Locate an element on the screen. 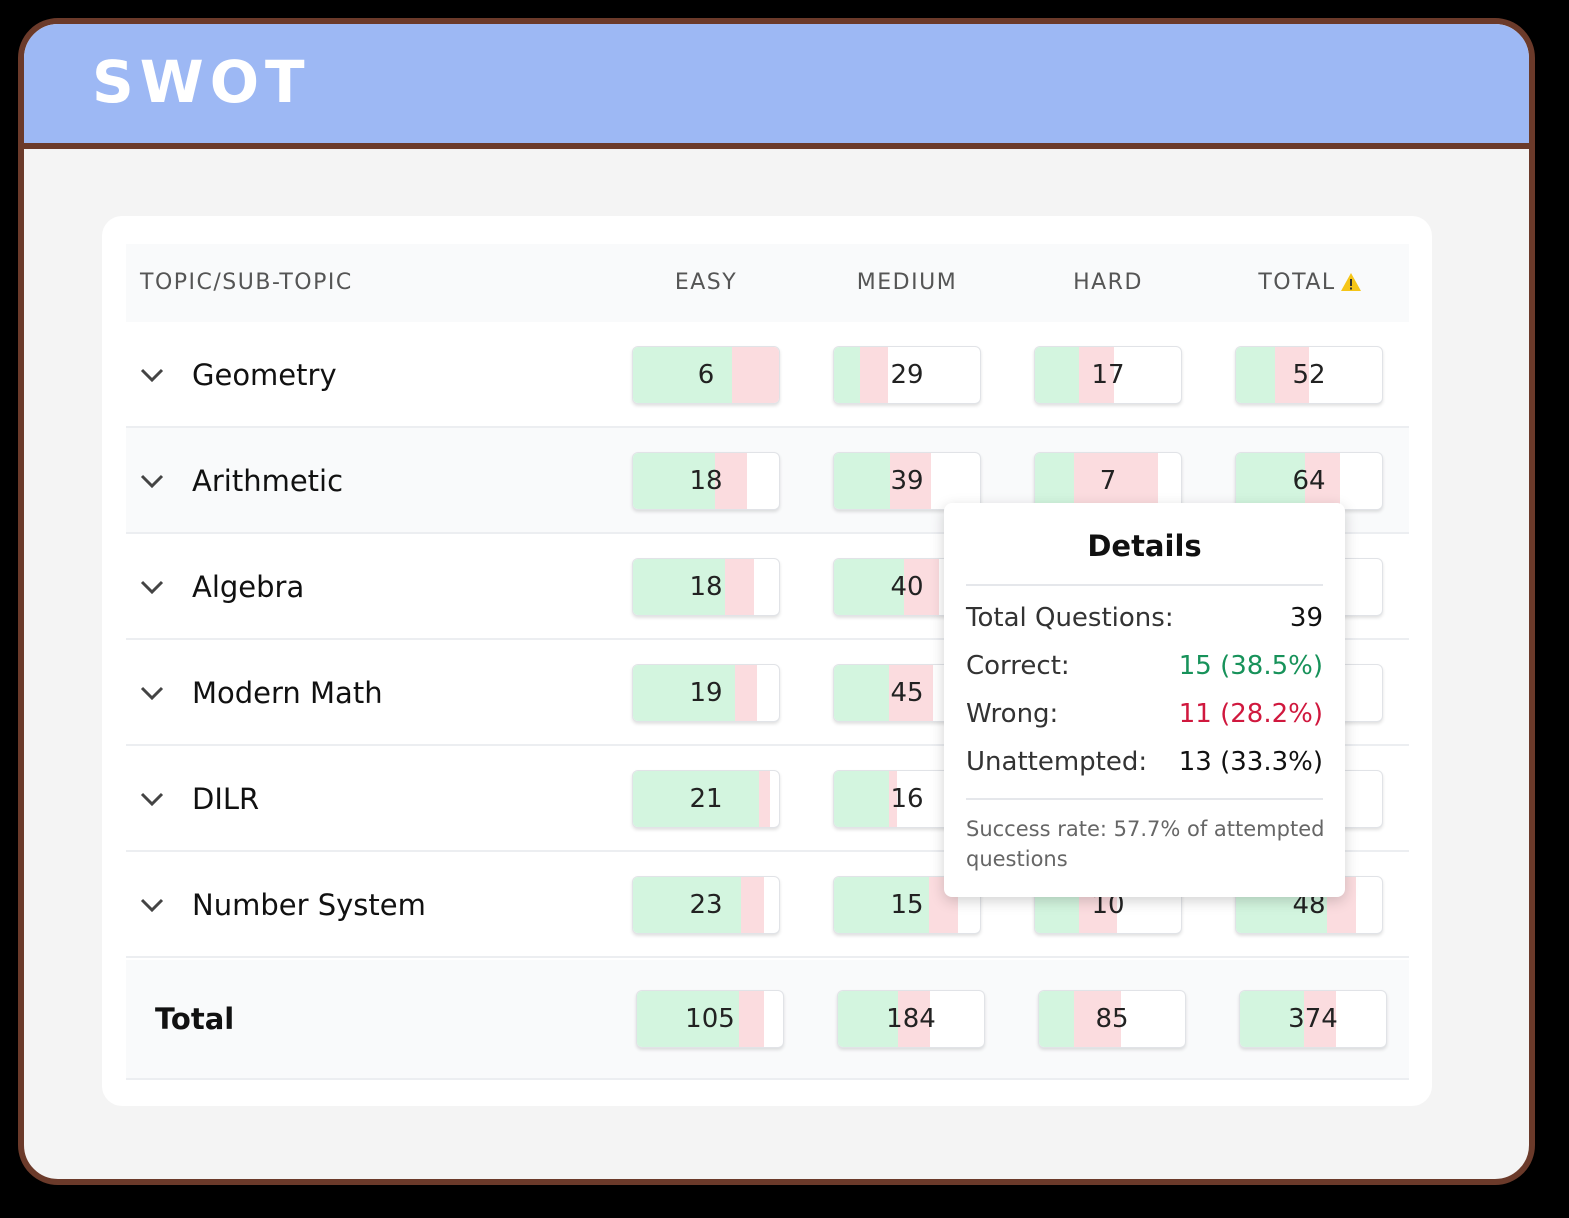 This screenshot has width=1569, height=1218. cell-value: 23 is located at coordinates (706, 905).